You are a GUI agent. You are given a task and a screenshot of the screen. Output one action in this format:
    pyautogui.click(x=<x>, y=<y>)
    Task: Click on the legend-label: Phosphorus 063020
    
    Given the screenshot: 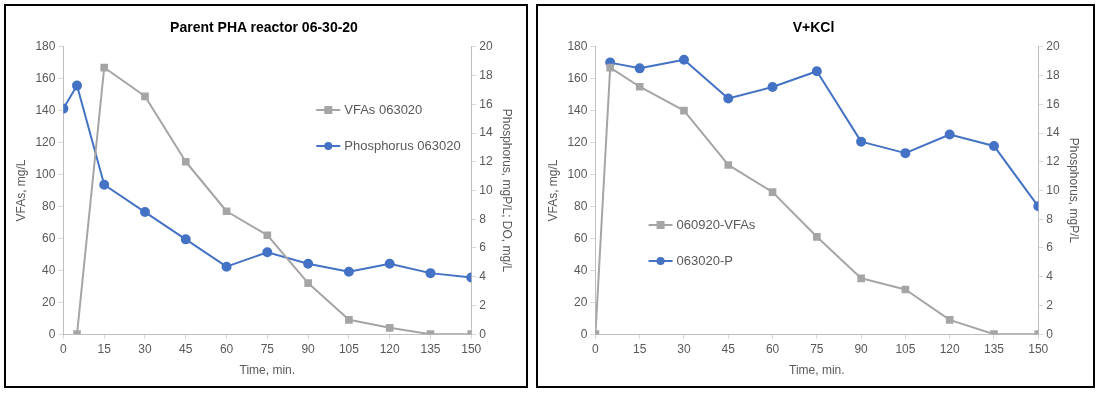 What is the action you would take?
    pyautogui.click(x=402, y=145)
    